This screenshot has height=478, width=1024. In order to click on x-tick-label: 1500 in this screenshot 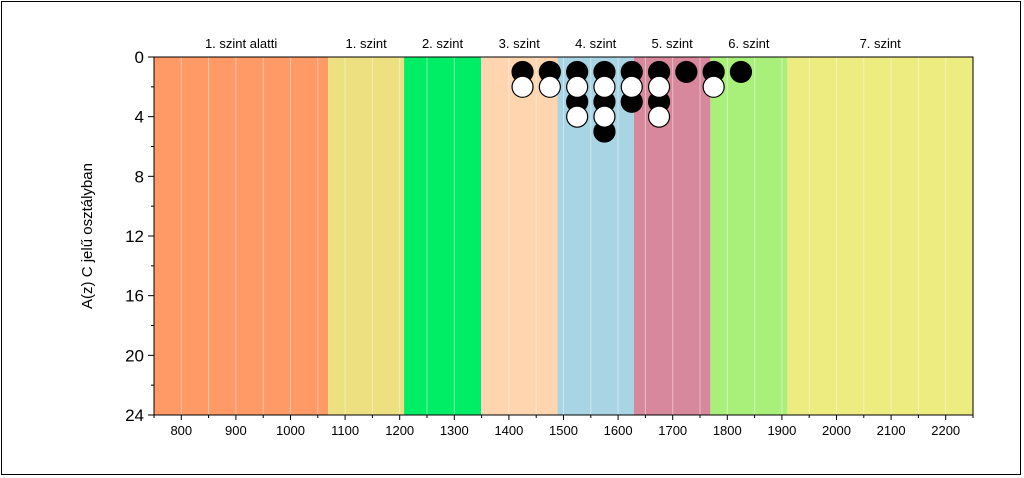, I will do `click(563, 430)`.